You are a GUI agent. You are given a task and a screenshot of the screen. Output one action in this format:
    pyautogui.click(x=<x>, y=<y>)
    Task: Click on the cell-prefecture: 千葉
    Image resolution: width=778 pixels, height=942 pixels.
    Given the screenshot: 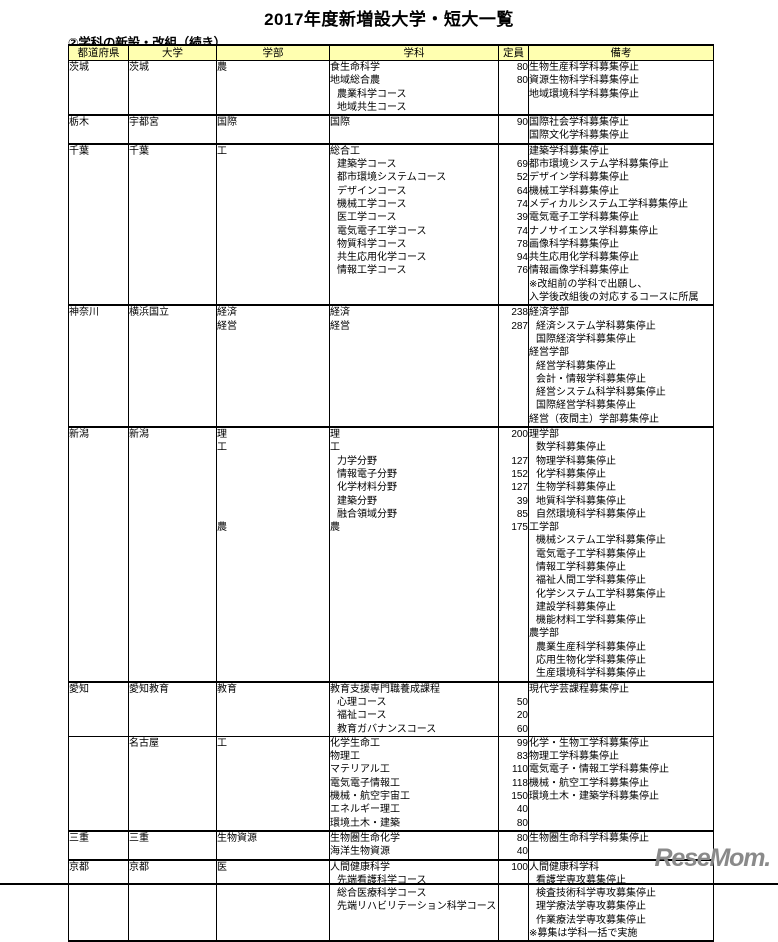 What is the action you would take?
    pyautogui.click(x=98, y=224)
    